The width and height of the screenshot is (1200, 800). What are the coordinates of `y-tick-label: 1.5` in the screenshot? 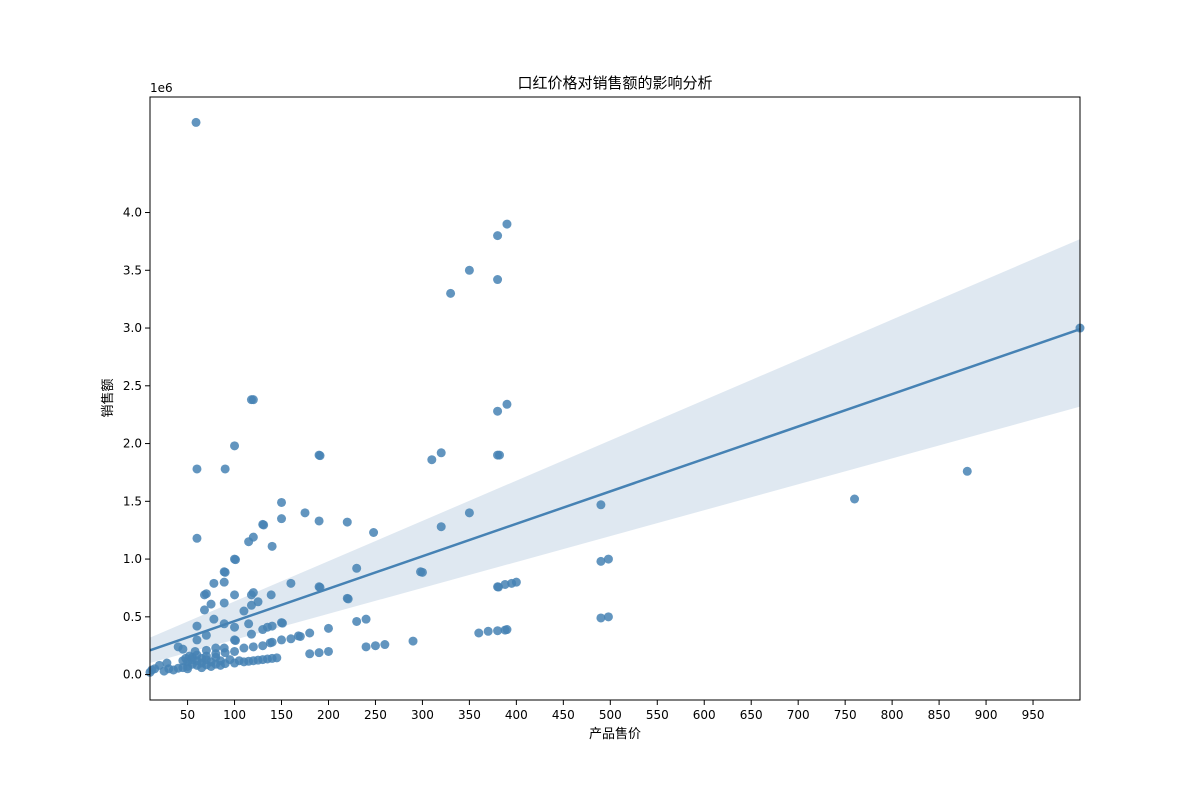 It's located at (132, 501).